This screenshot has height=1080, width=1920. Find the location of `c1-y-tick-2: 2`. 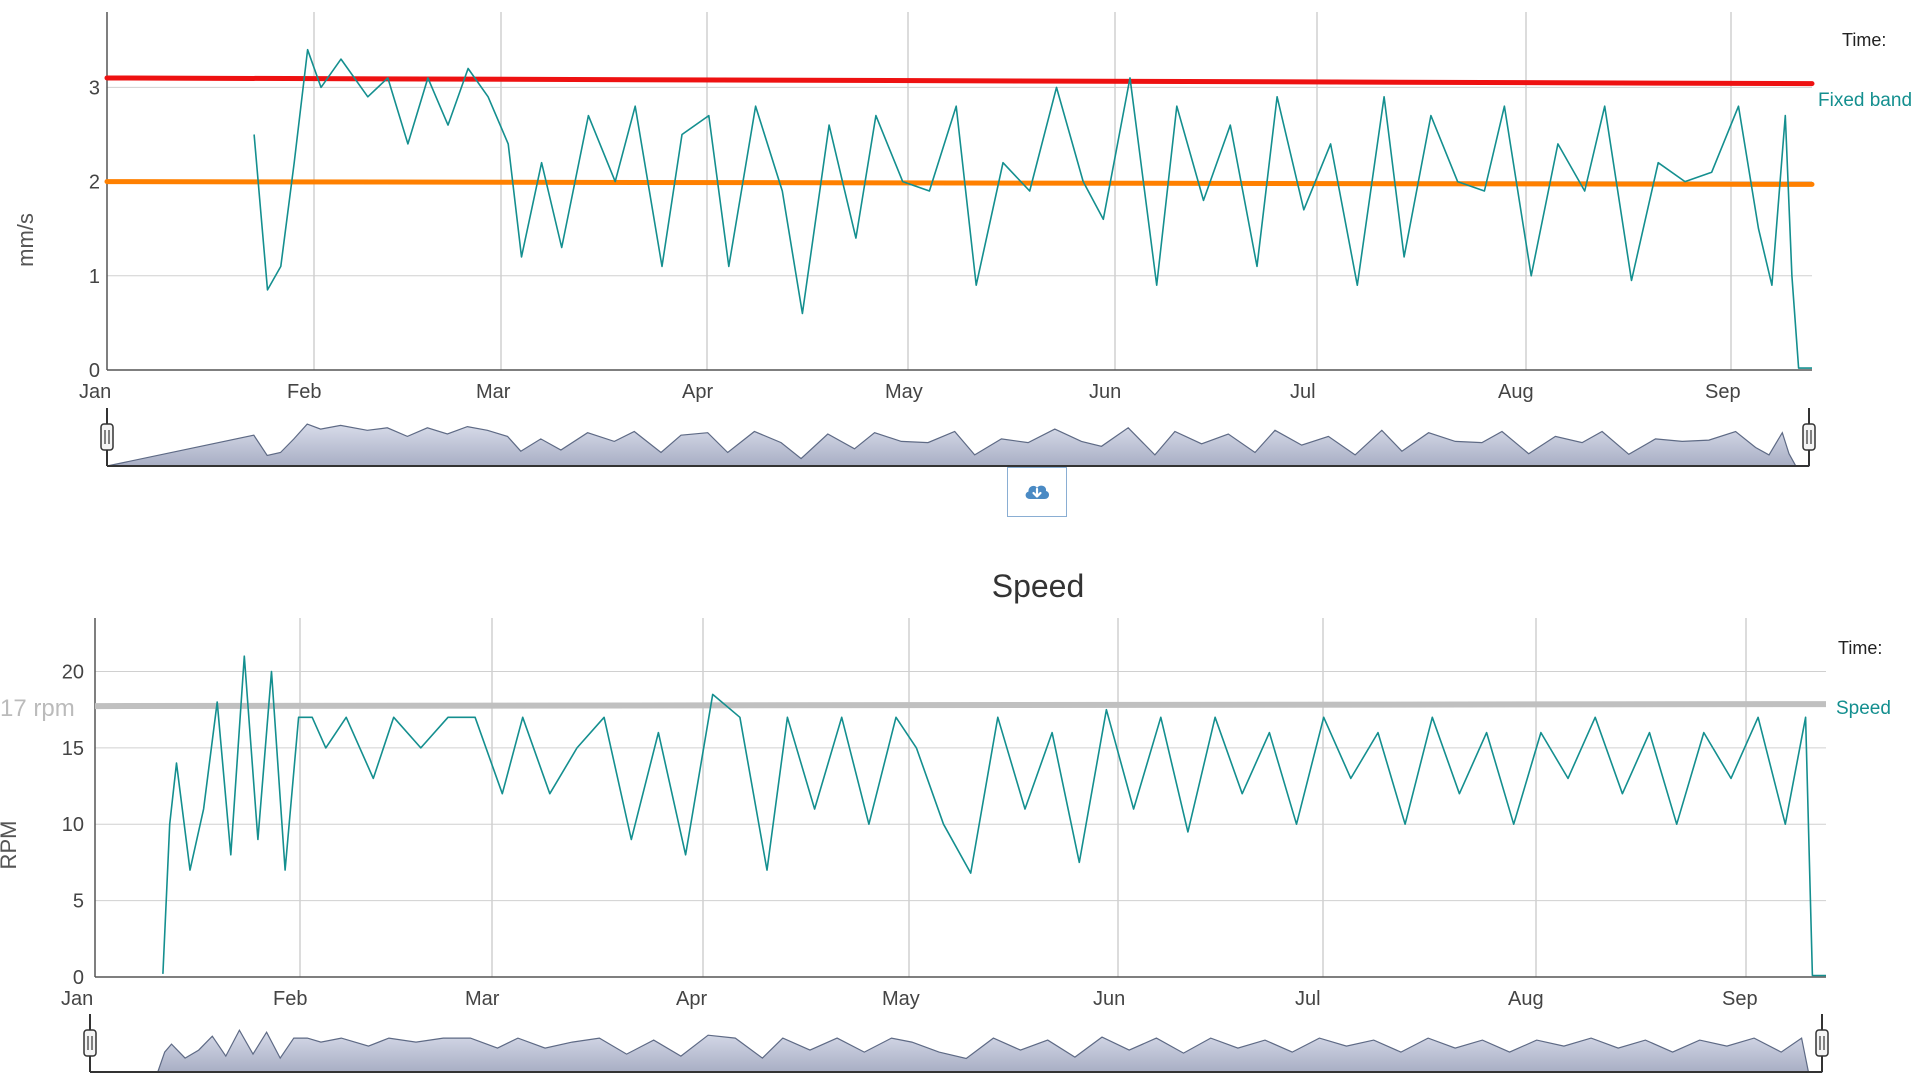

c1-y-tick-2: 2 is located at coordinates (94, 183).